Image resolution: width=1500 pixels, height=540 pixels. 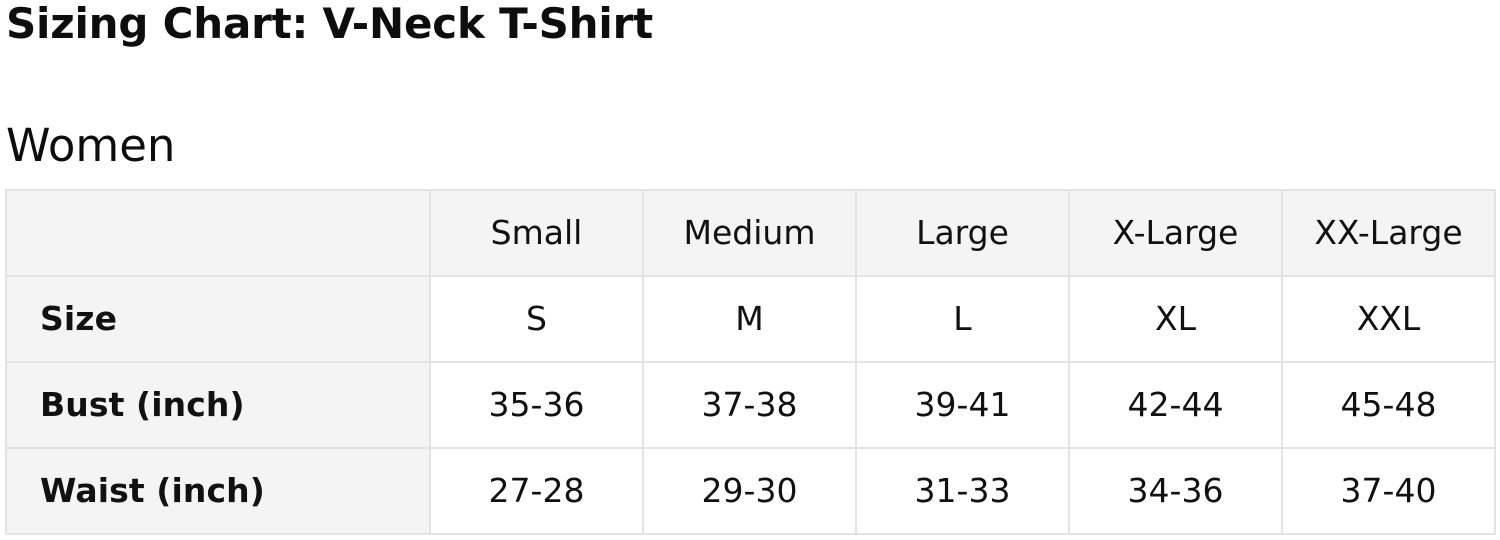 I want to click on section-heading-women: Women, so click(x=91, y=145).